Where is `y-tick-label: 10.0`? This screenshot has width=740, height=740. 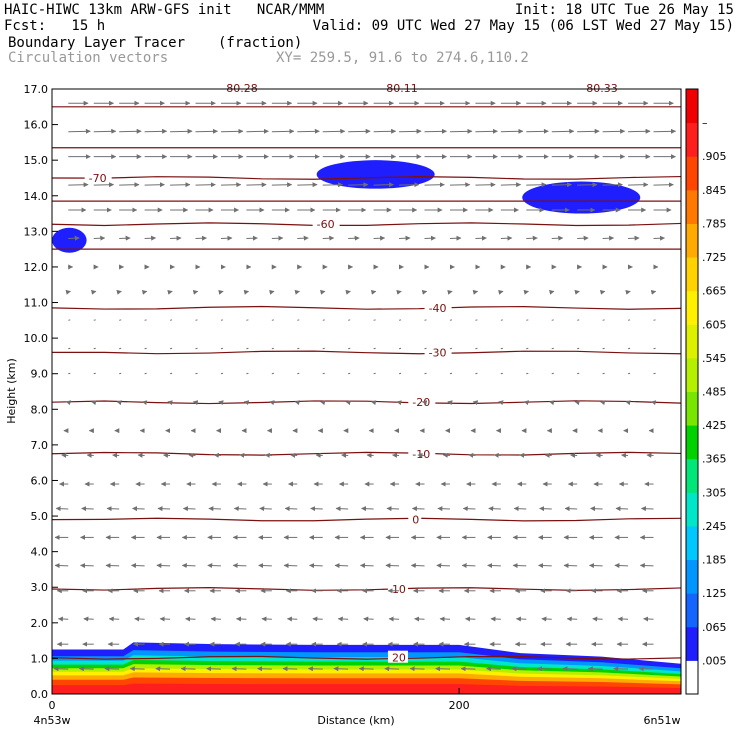 y-tick-label: 10.0 is located at coordinates (36, 338).